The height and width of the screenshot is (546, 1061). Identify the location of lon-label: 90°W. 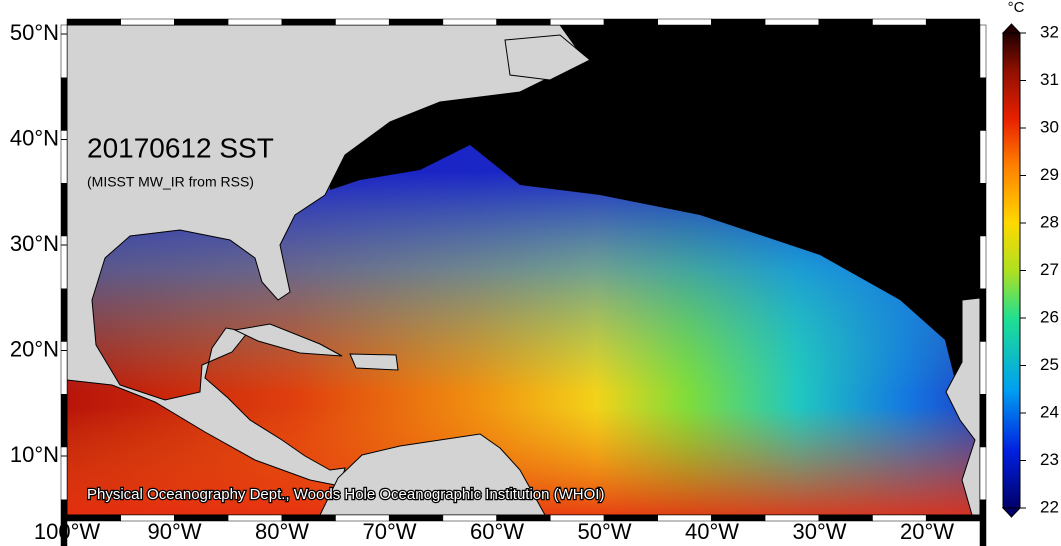
(174, 531).